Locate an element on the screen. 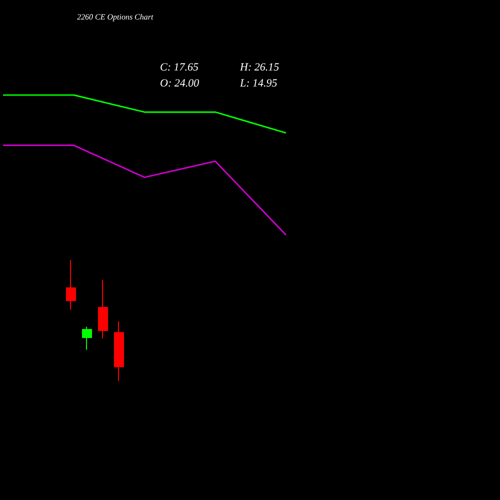  chart-title: 2260 CE Options Chart is located at coordinates (115, 17).